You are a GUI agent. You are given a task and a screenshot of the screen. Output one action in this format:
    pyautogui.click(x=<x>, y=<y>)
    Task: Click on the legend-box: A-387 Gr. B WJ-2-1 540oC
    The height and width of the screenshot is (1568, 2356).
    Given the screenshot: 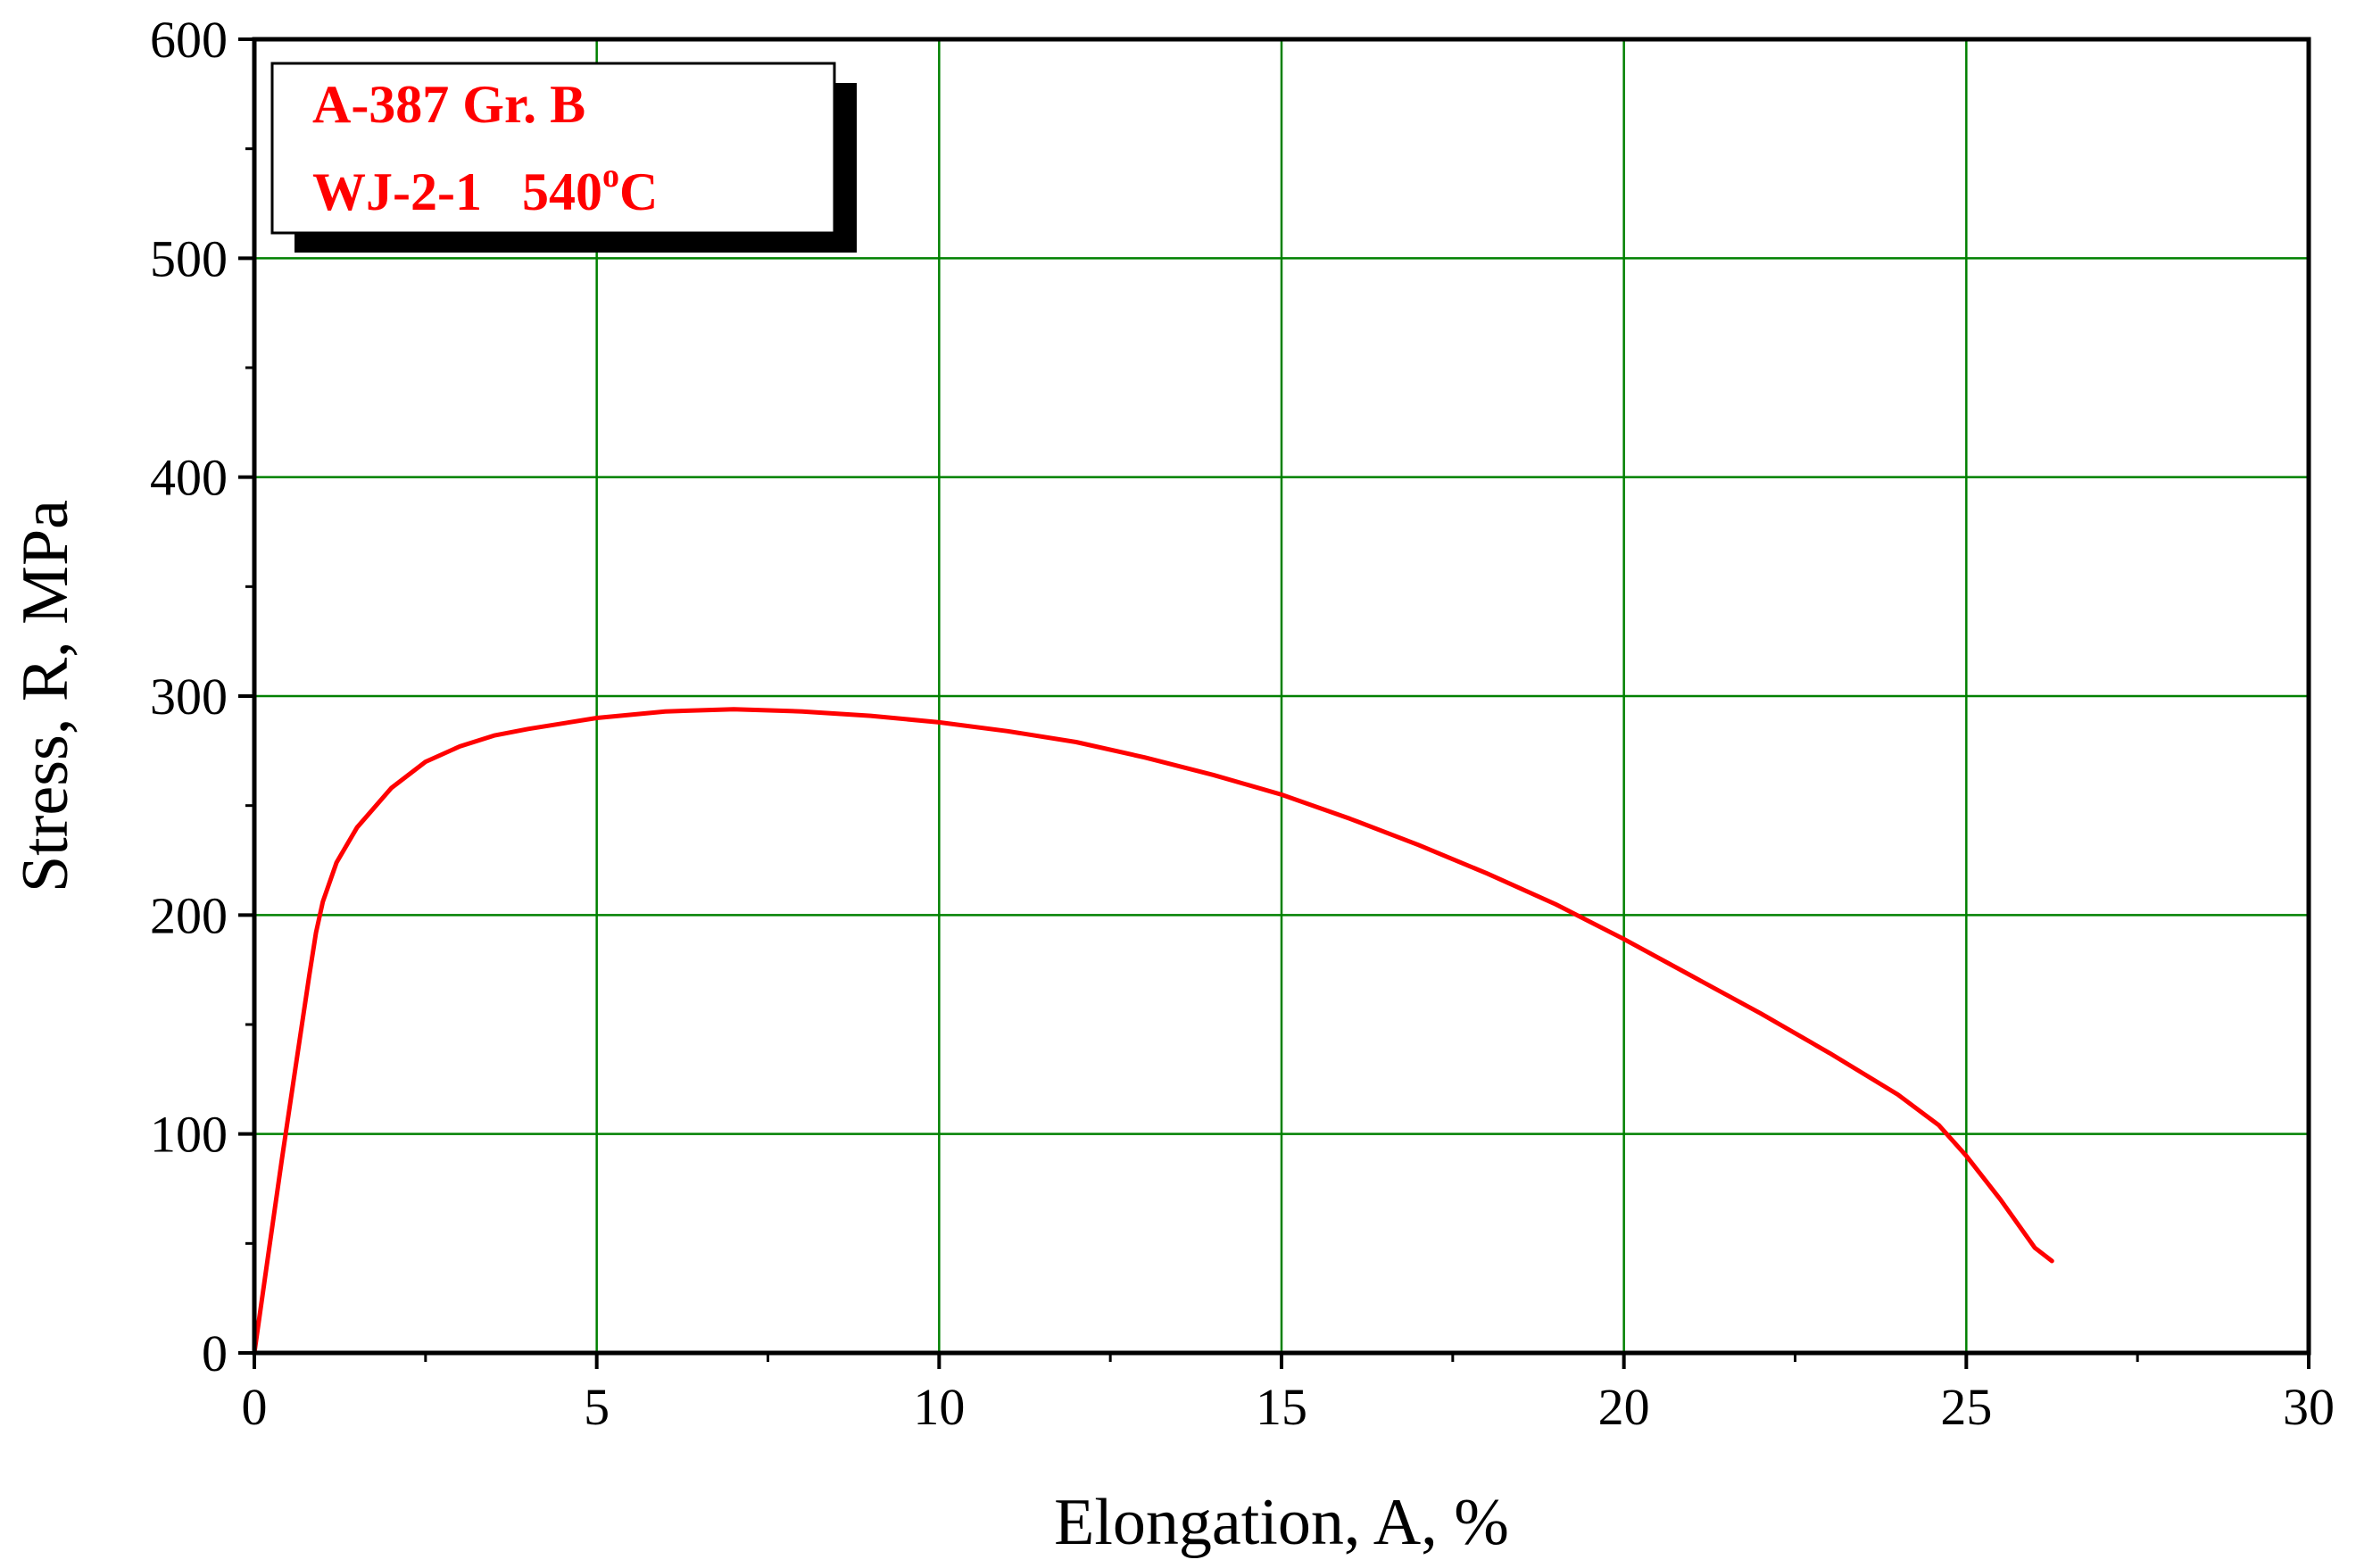 What is the action you would take?
    pyautogui.click(x=563, y=157)
    